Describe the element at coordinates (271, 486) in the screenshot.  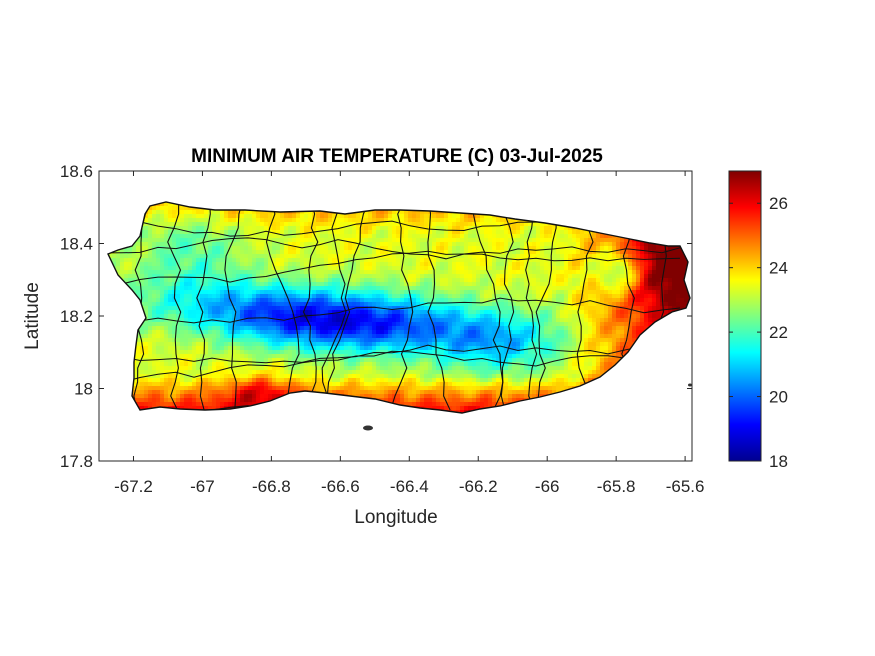
I see `x-tick-label: -66.8` at that location.